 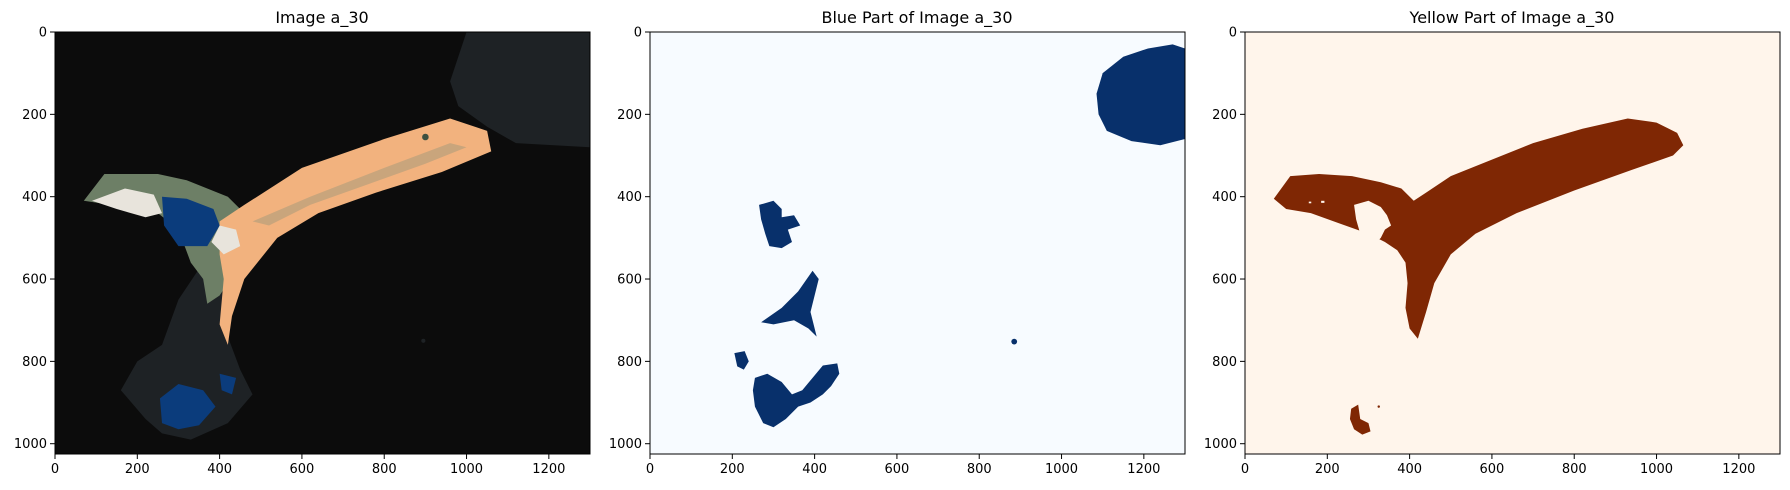 What do you see at coordinates (520, 90) in the screenshot?
I see `haze-region` at bounding box center [520, 90].